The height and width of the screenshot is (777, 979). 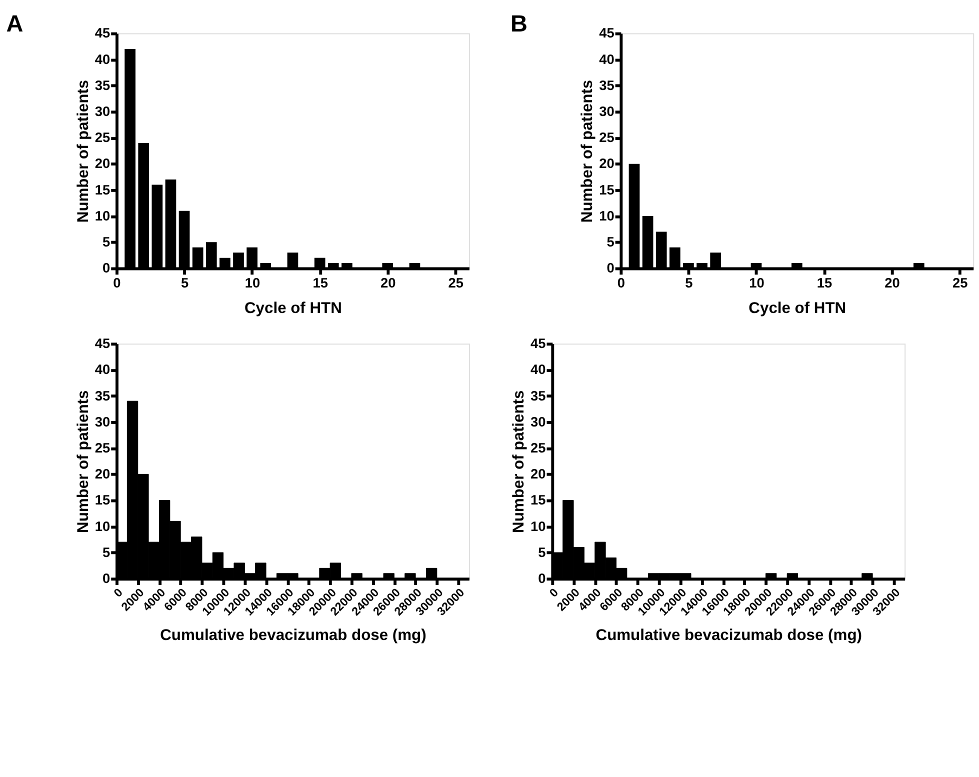 What do you see at coordinates (519, 23) in the screenshot?
I see `chart-title: B` at bounding box center [519, 23].